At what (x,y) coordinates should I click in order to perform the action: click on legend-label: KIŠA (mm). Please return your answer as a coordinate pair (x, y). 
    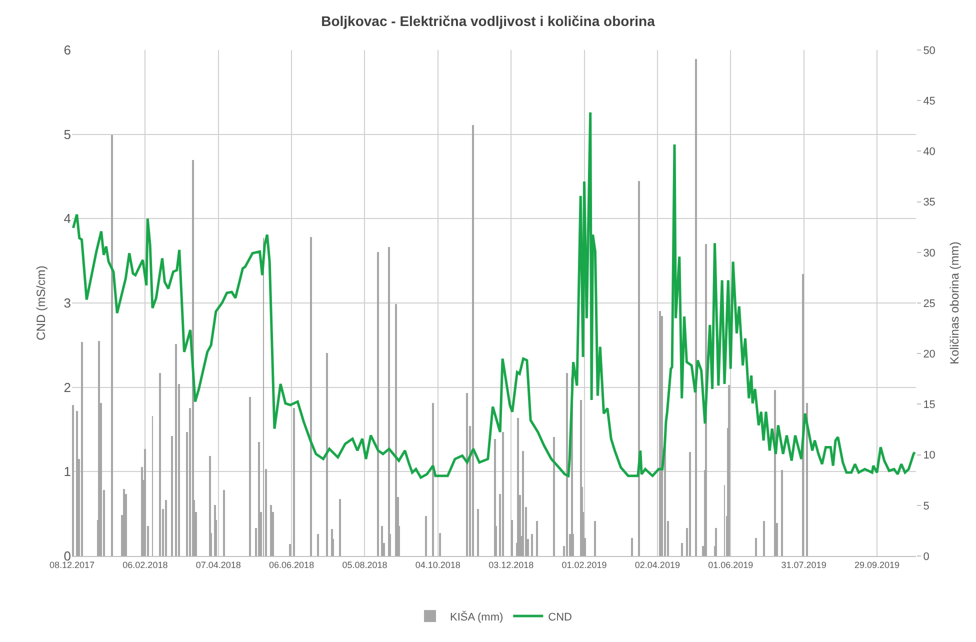
    Looking at the image, I should click on (477, 617).